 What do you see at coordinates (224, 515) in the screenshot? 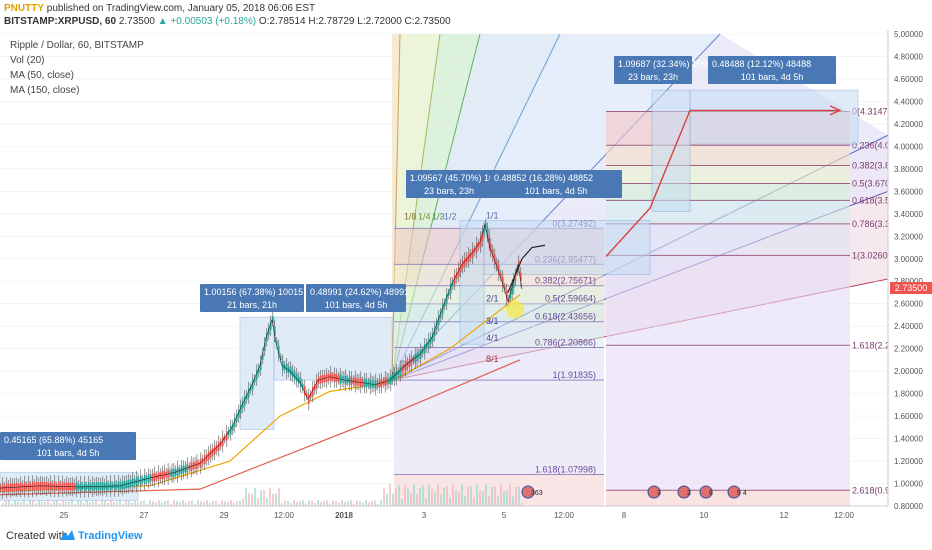
I see `x-tick-label: 29` at bounding box center [224, 515].